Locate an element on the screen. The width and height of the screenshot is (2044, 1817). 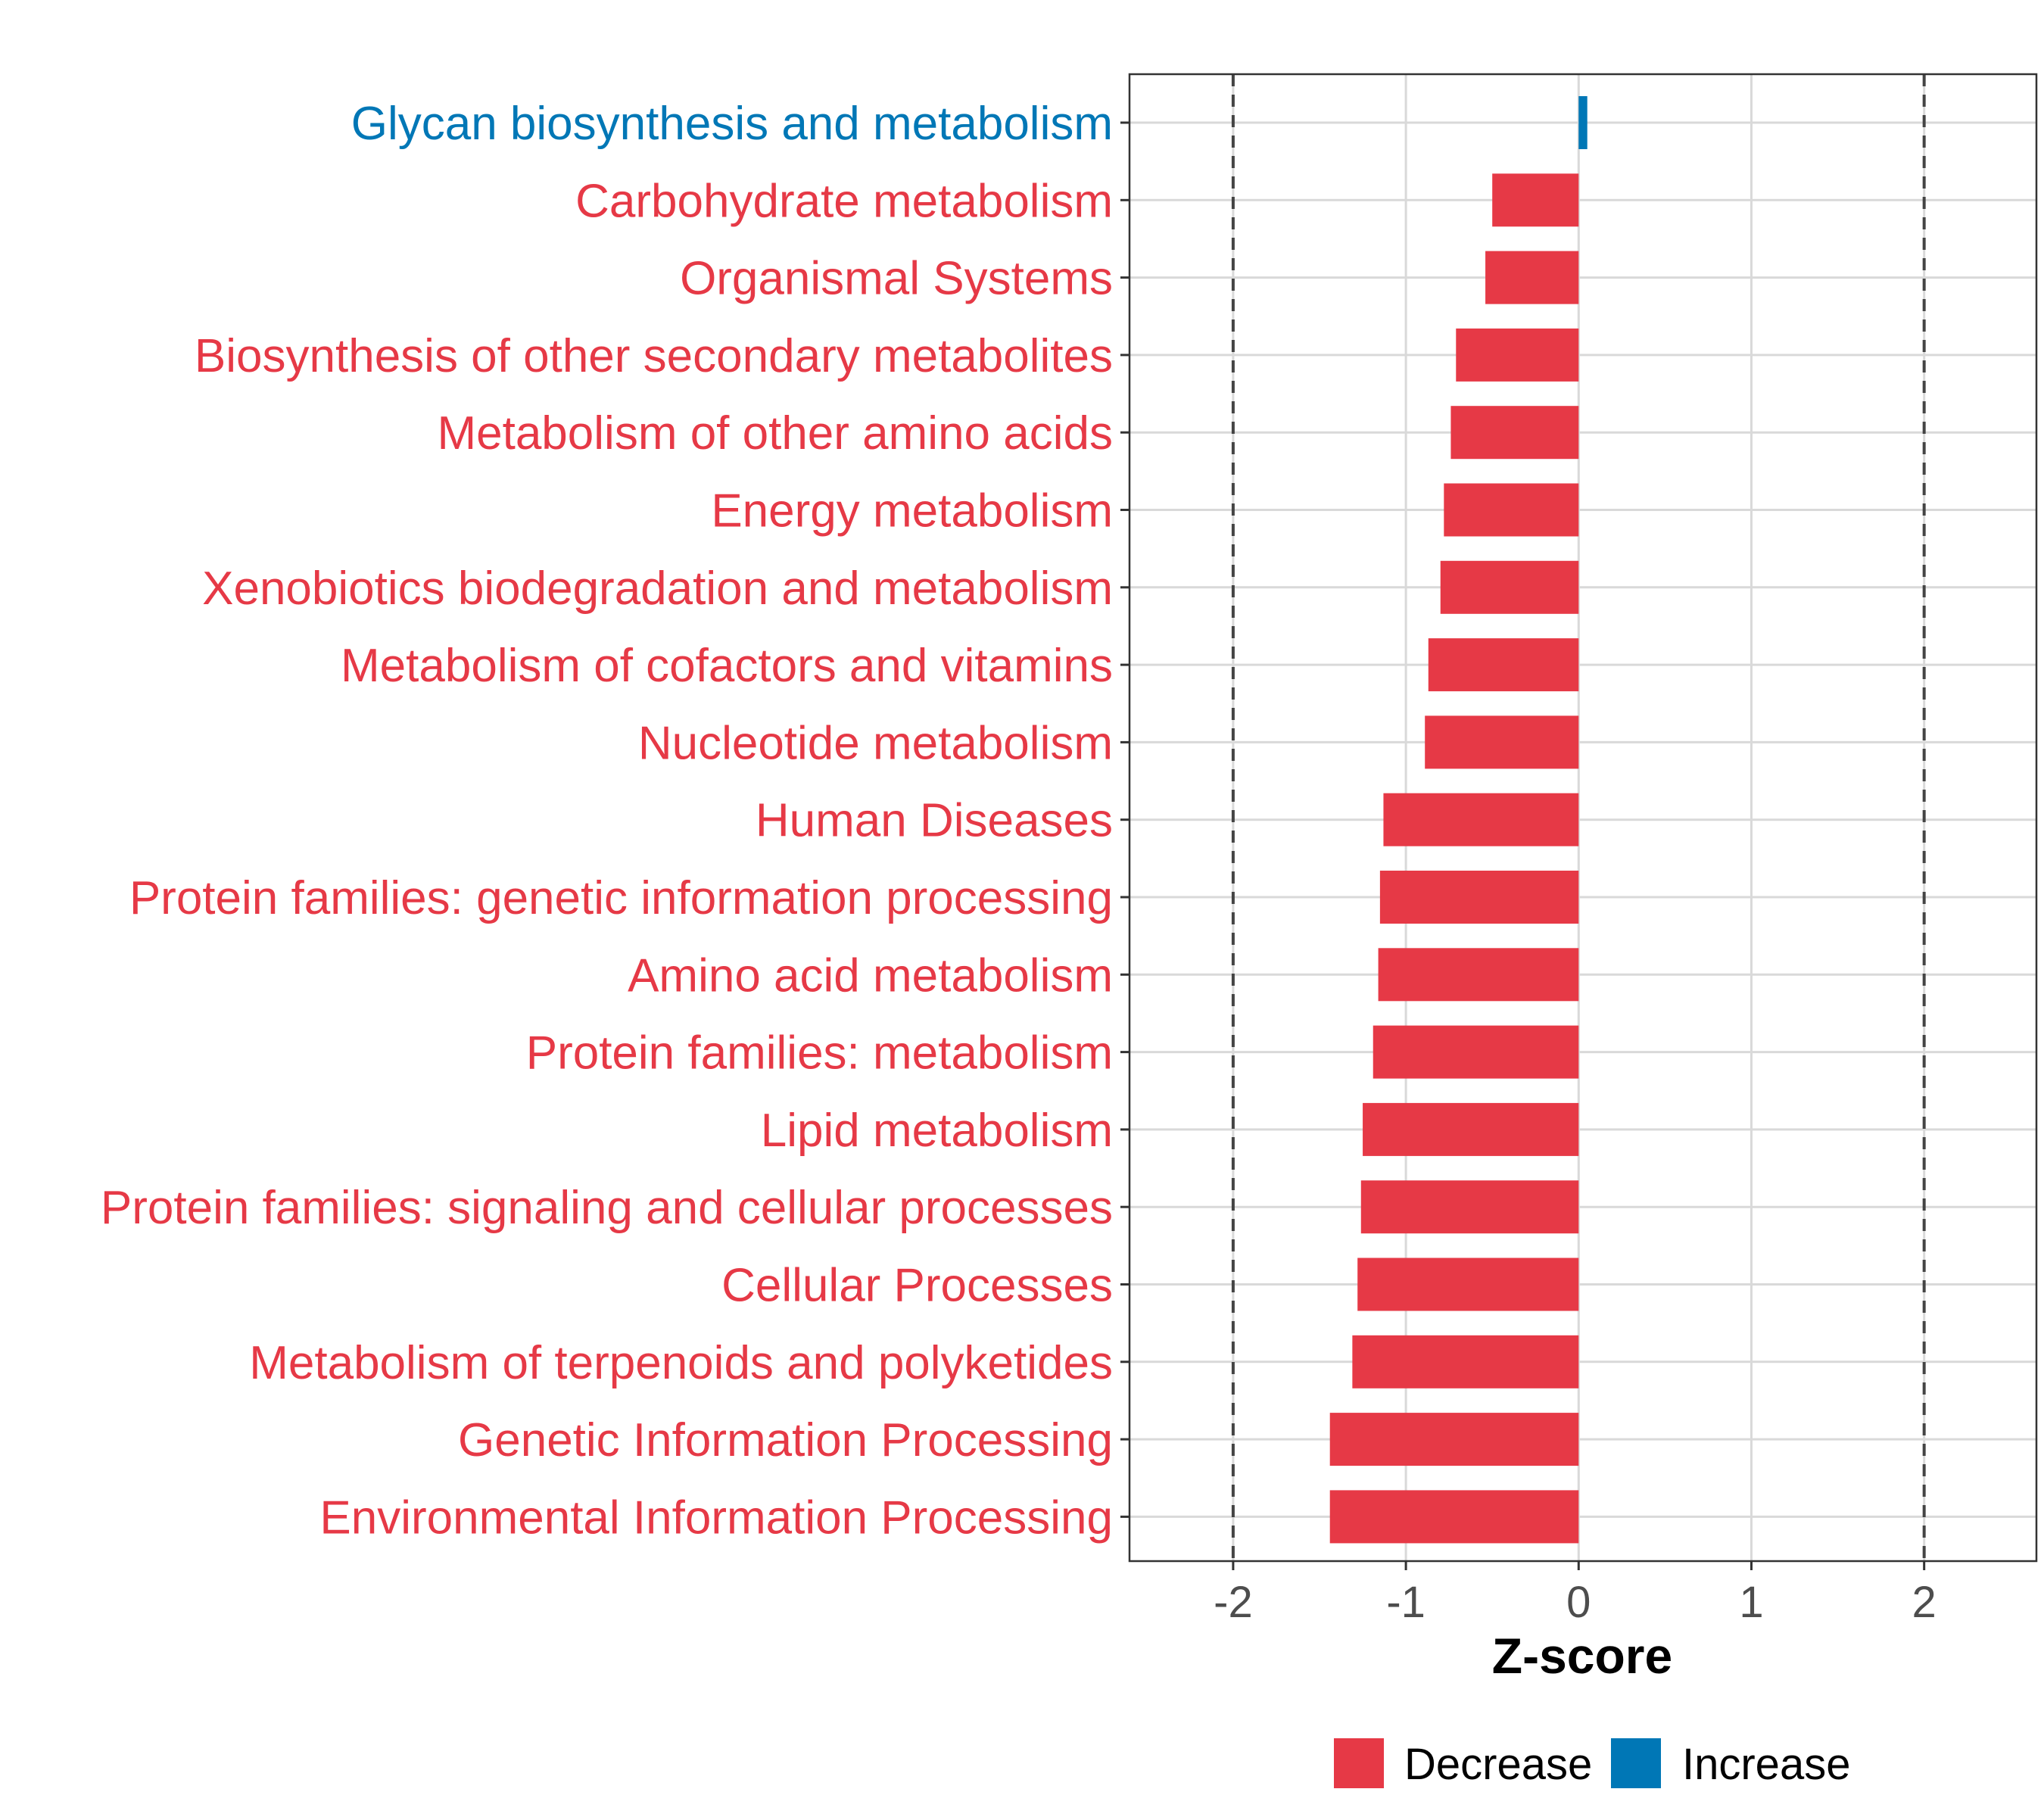
bar-lipid-metabolism is located at coordinates (1471, 1129).